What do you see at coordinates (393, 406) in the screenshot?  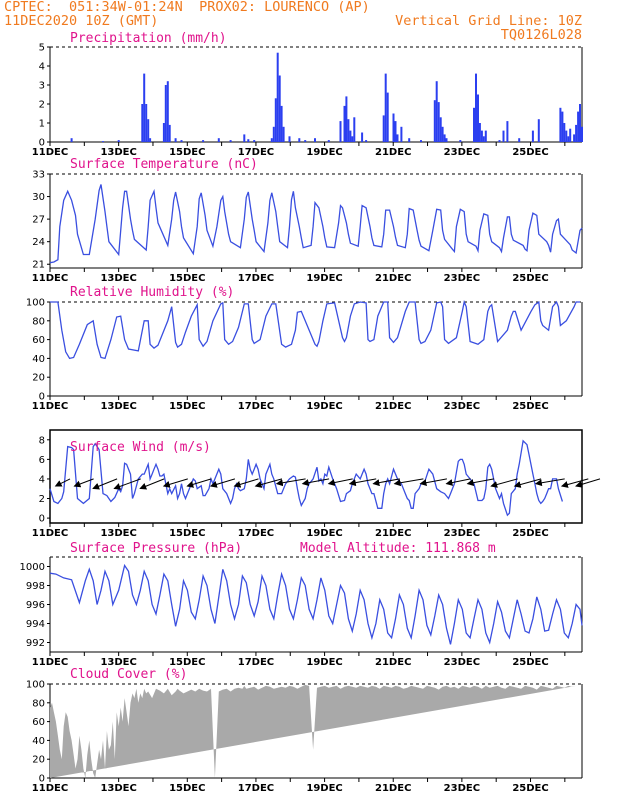 I see `rh-xtick-label: 21DEC` at bounding box center [393, 406].